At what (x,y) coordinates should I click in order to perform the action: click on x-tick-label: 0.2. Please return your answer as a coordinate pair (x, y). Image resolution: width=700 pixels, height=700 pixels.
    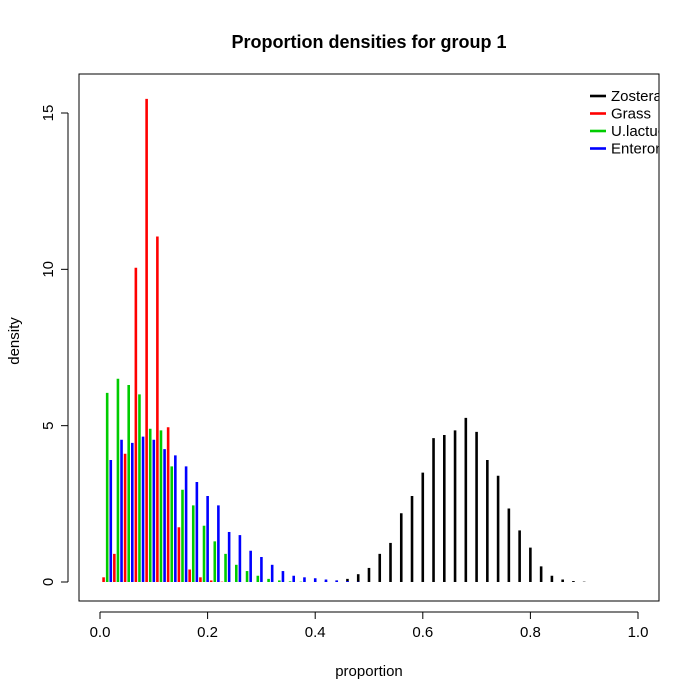
    Looking at the image, I should click on (207, 632).